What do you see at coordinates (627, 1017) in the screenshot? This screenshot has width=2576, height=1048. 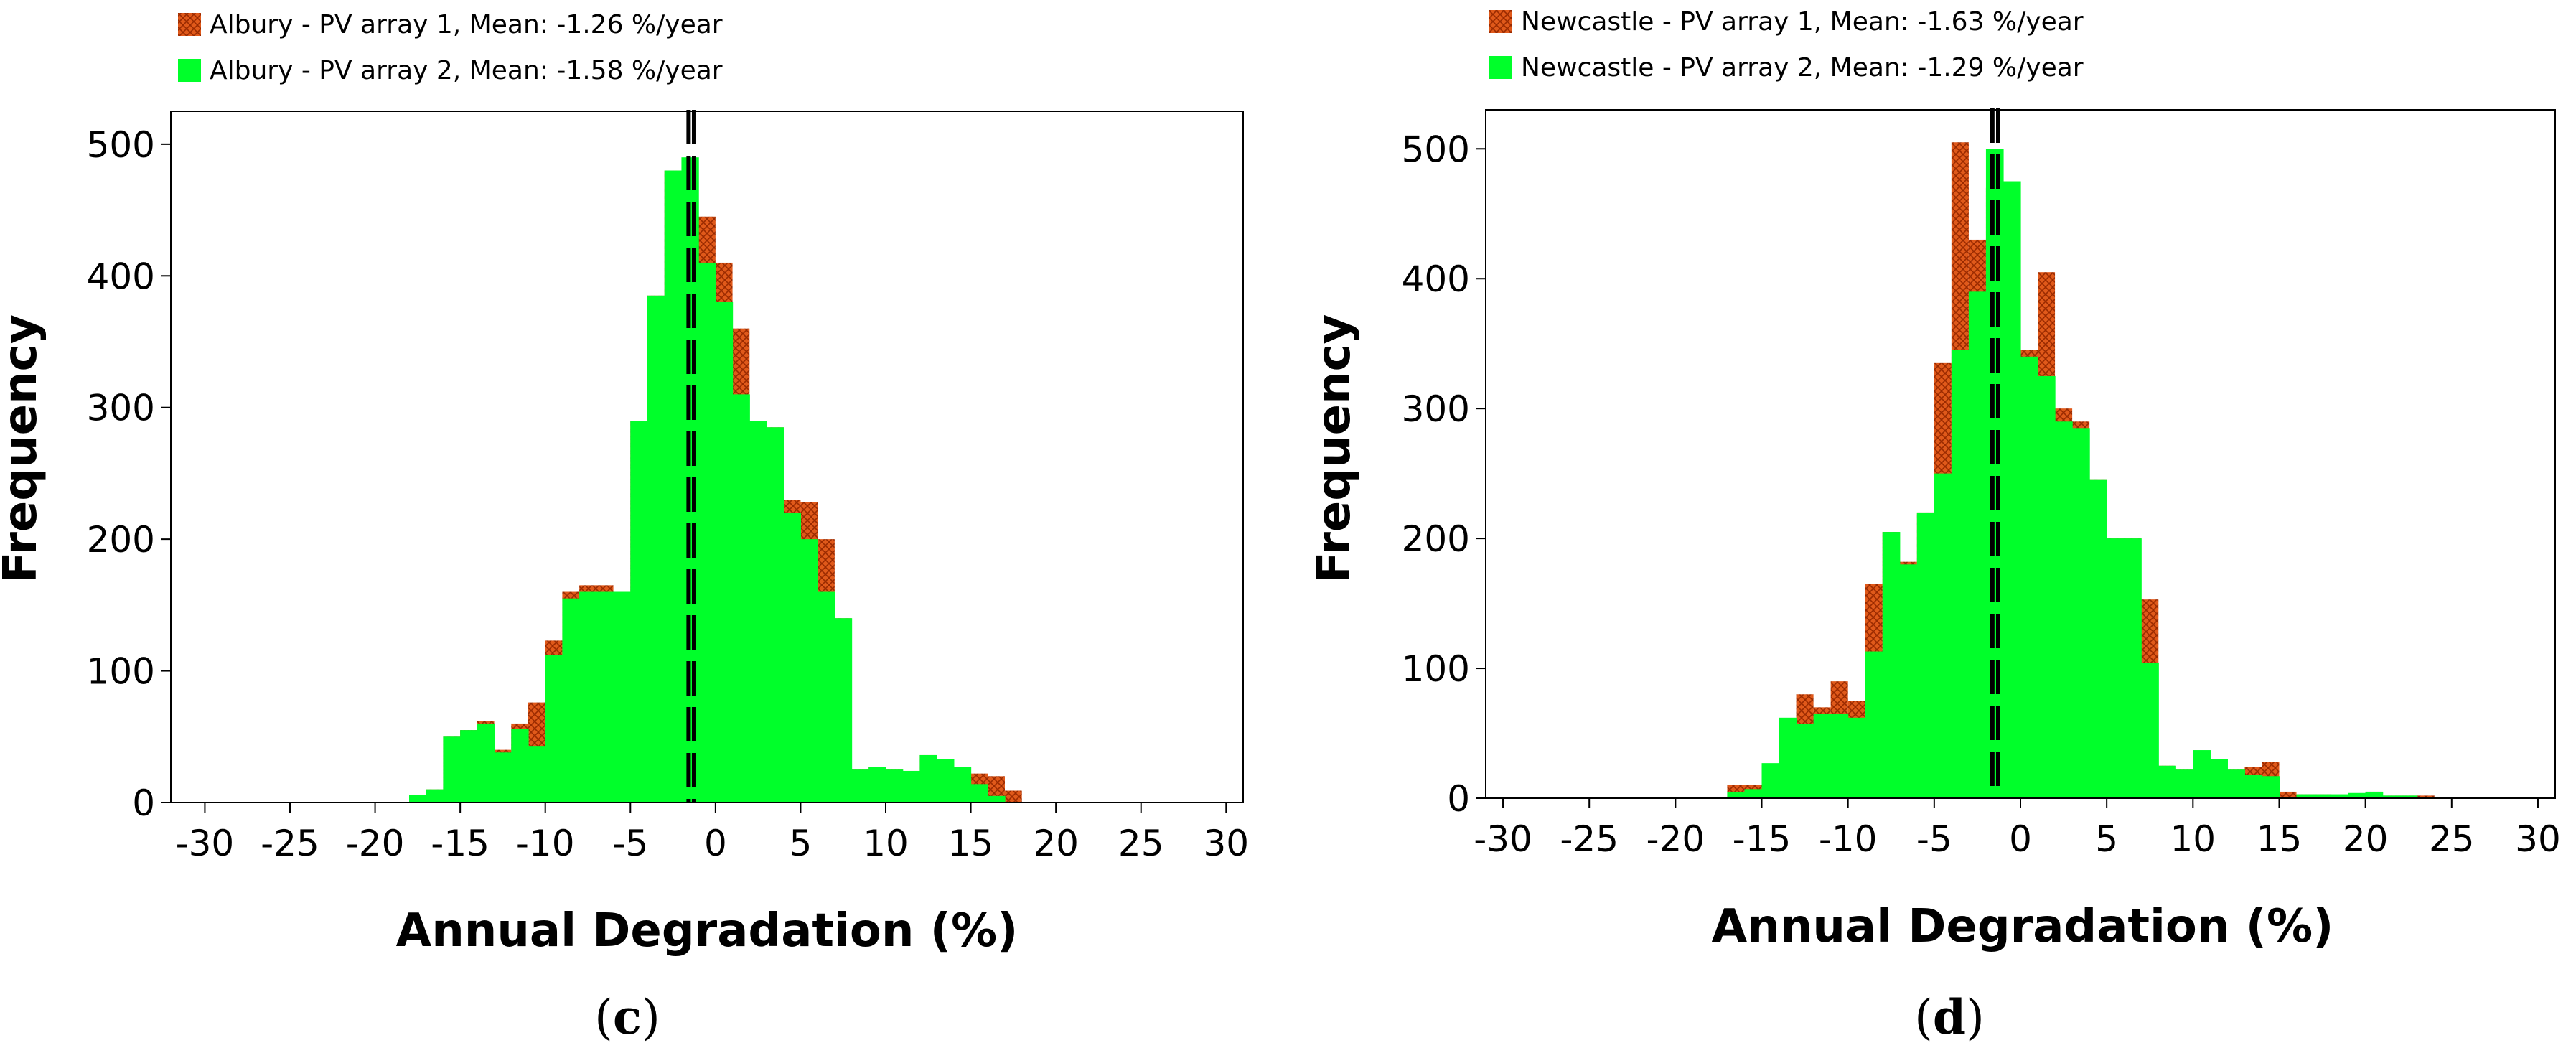 I see `panel-label: (c)` at bounding box center [627, 1017].